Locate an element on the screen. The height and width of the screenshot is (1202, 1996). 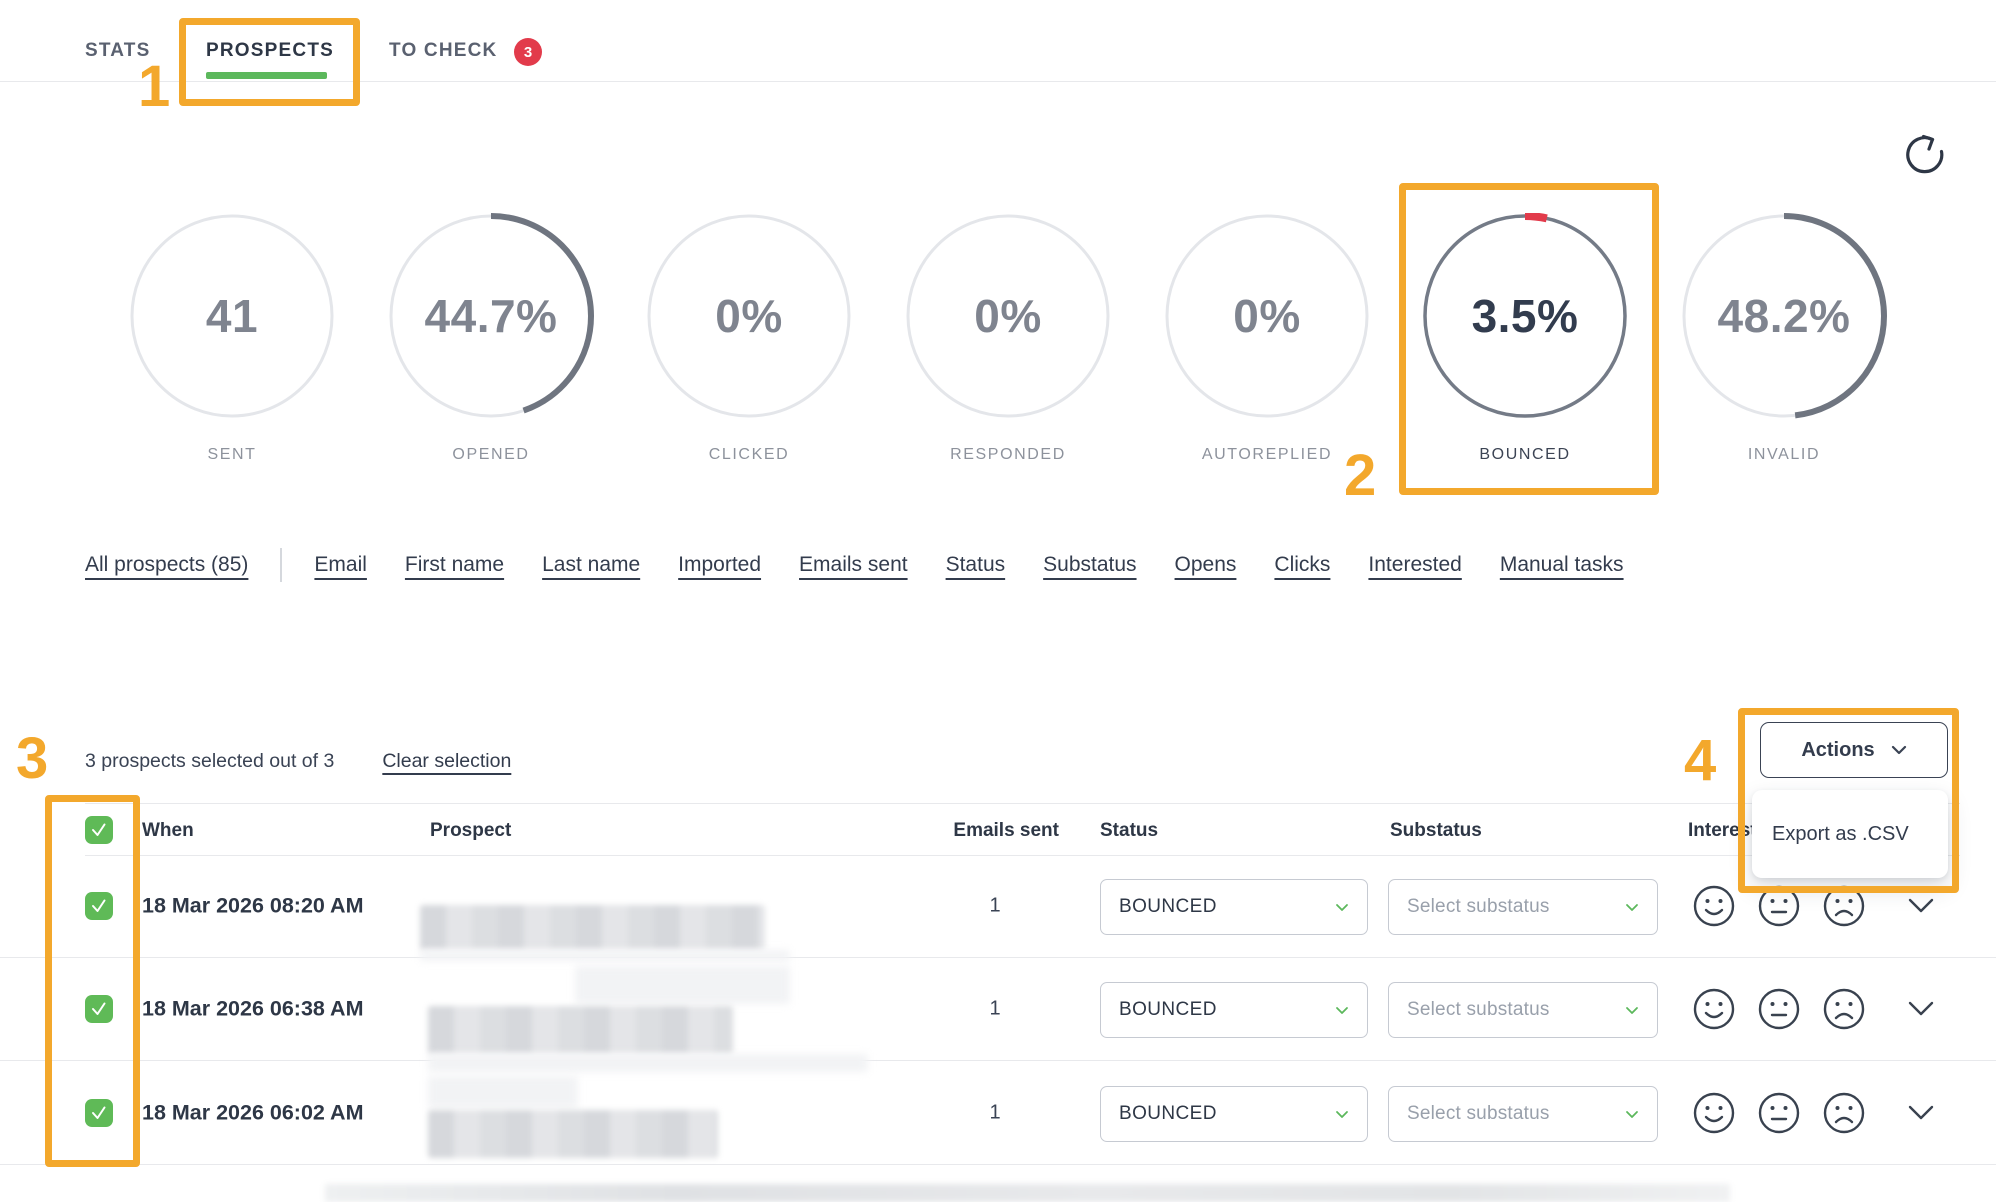
row-when: 18 Mar 2026 08:20 AM is located at coordinates (253, 905).